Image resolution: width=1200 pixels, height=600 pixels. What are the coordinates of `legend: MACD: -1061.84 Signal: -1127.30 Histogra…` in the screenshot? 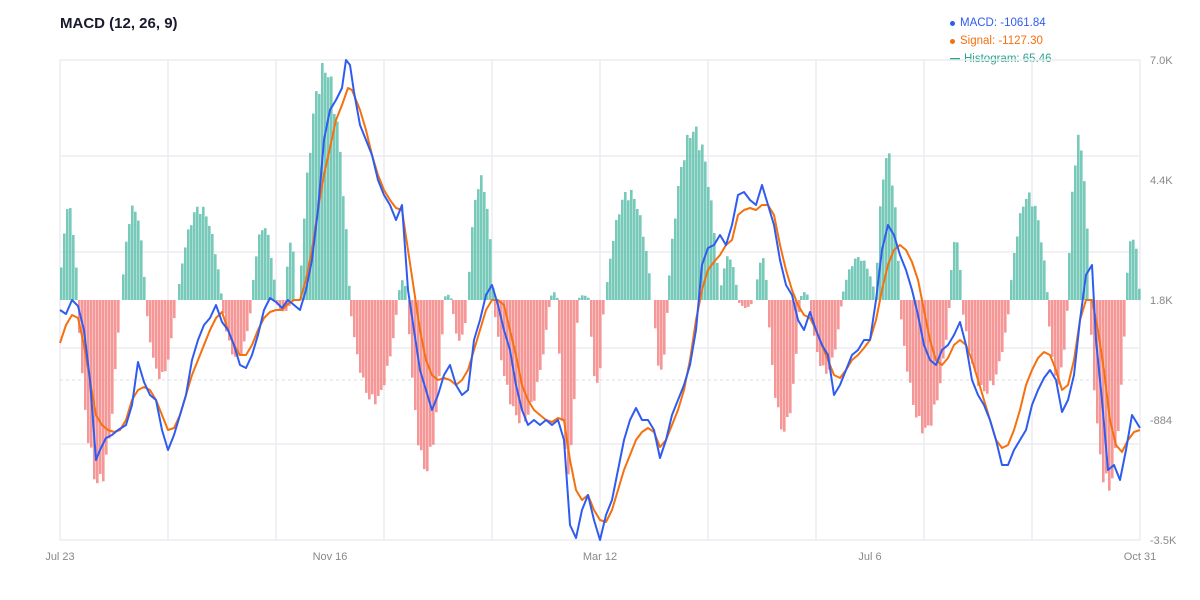 It's located at (1001, 41).